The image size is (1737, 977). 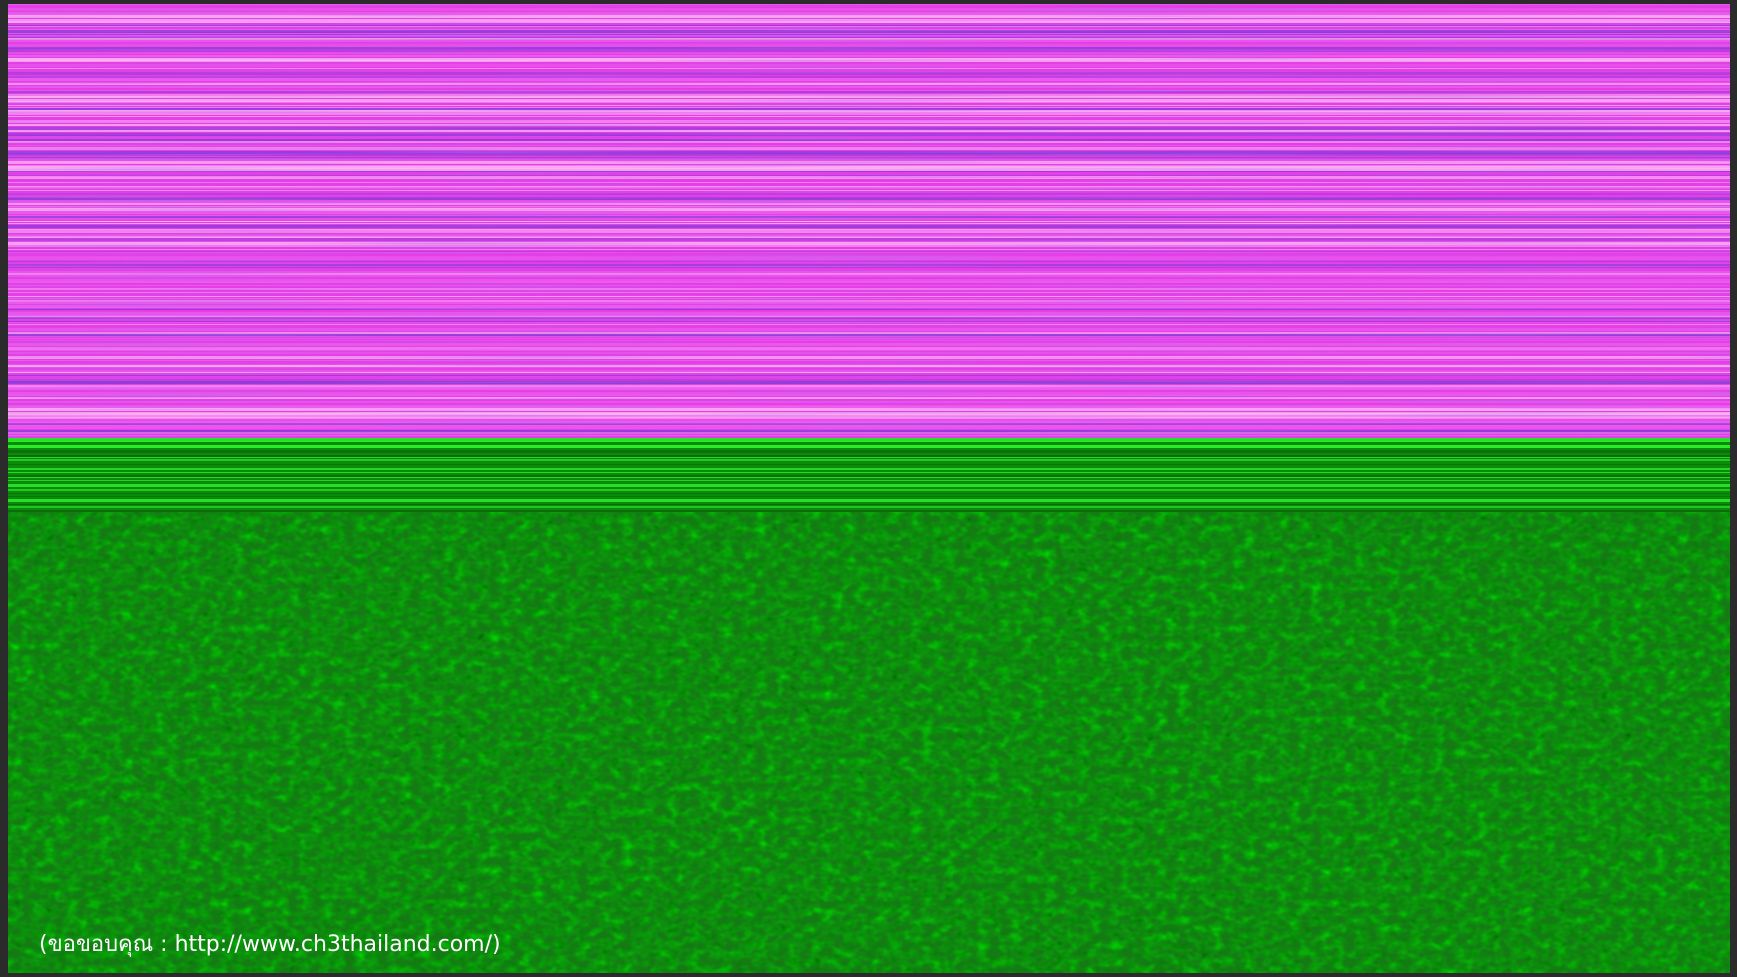 I want to click on green-stripes, so click(x=869, y=475).